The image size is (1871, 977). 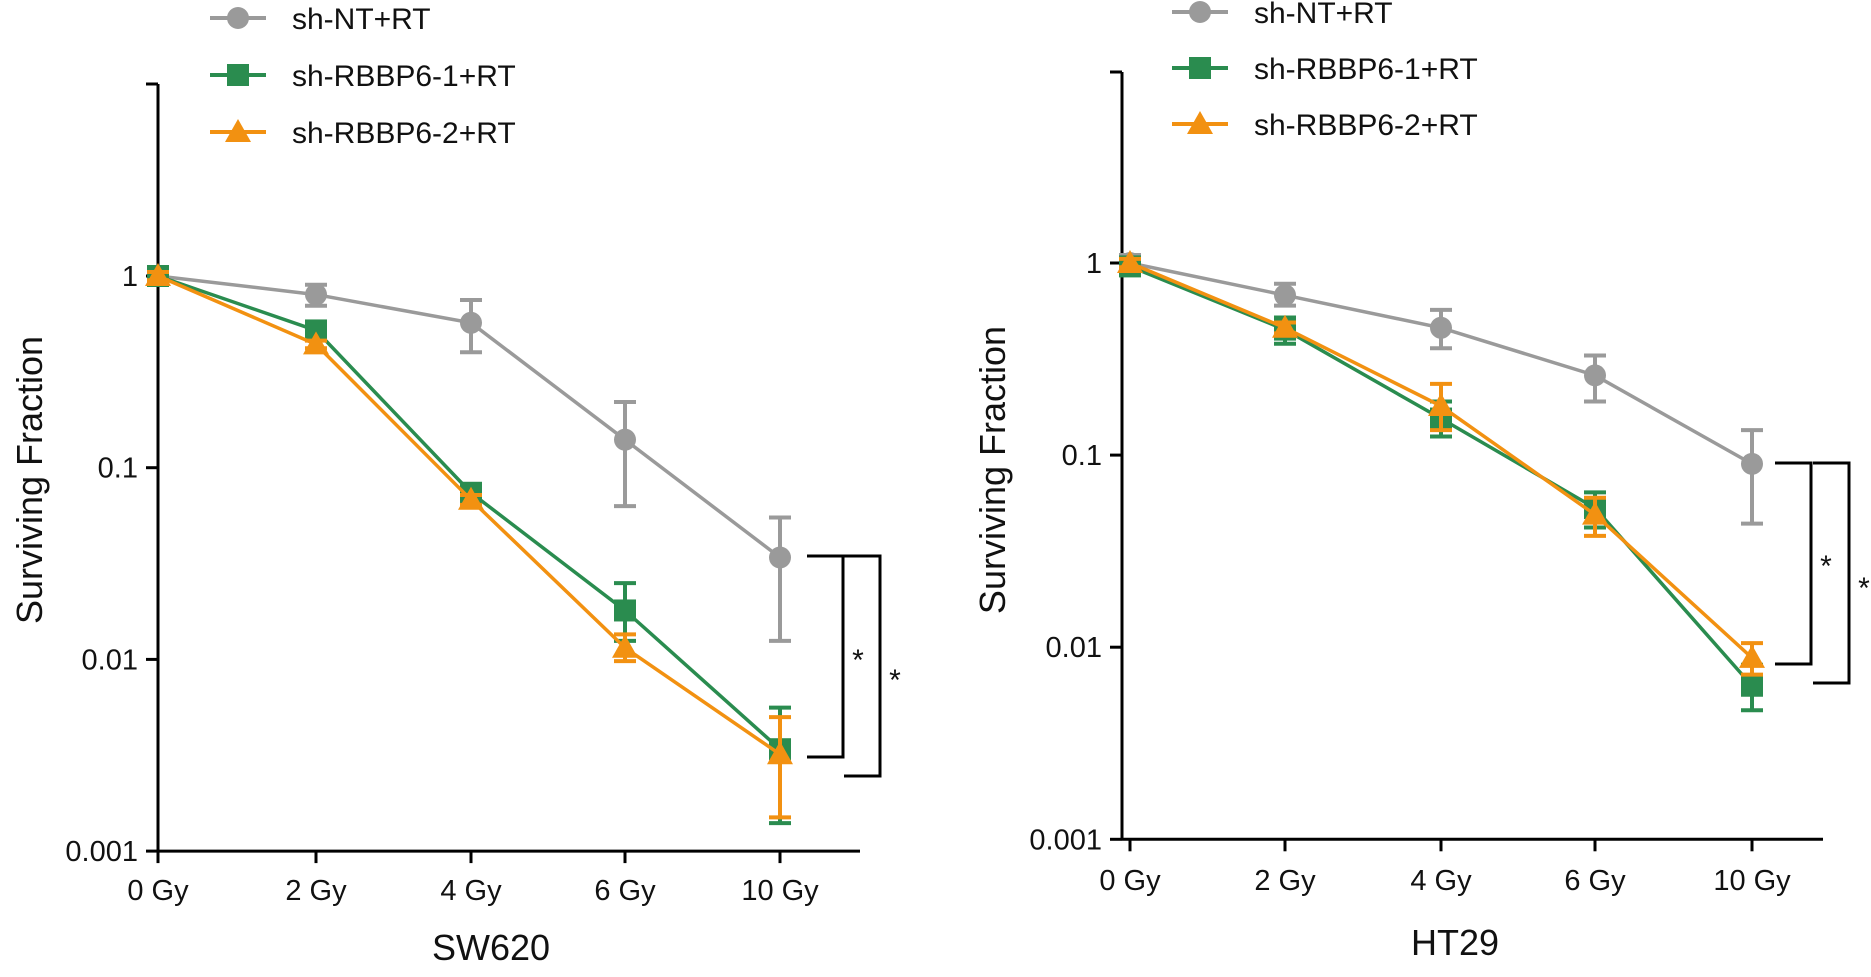 What do you see at coordinates (491, 947) in the screenshot?
I see `x-axis-title: SW620` at bounding box center [491, 947].